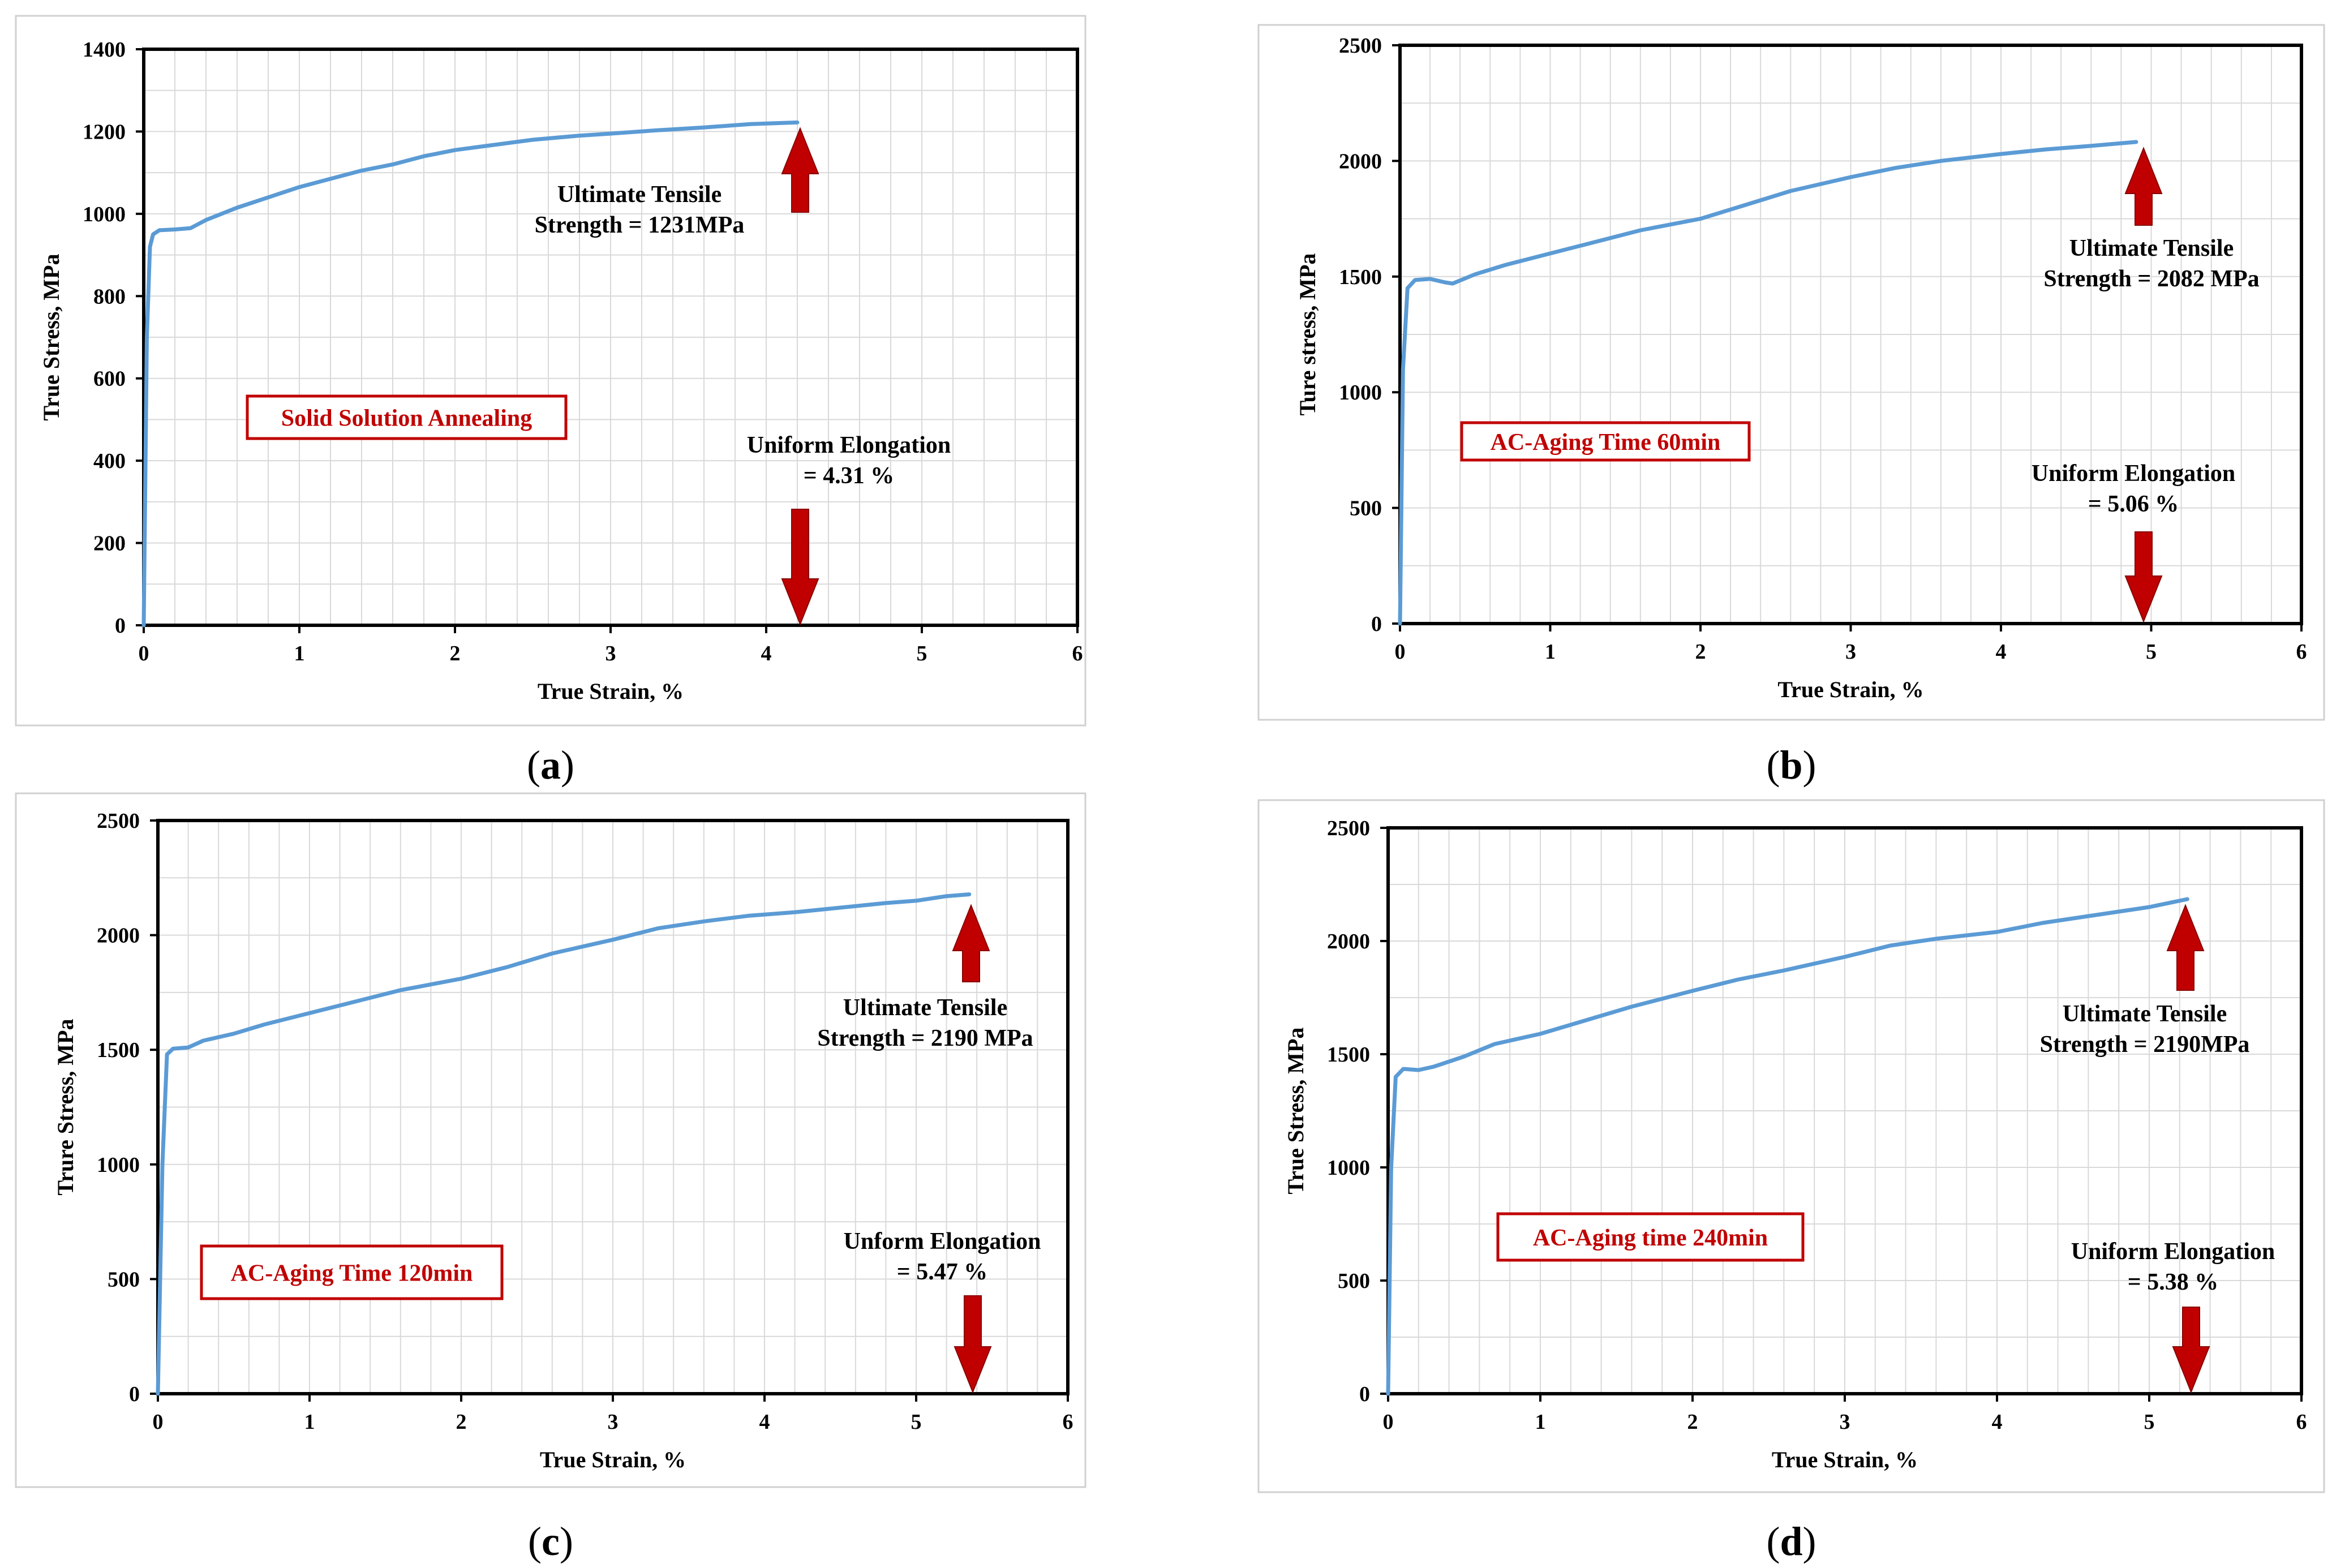  I want to click on condition-label: Solid Solution Annealing, so click(406, 419).